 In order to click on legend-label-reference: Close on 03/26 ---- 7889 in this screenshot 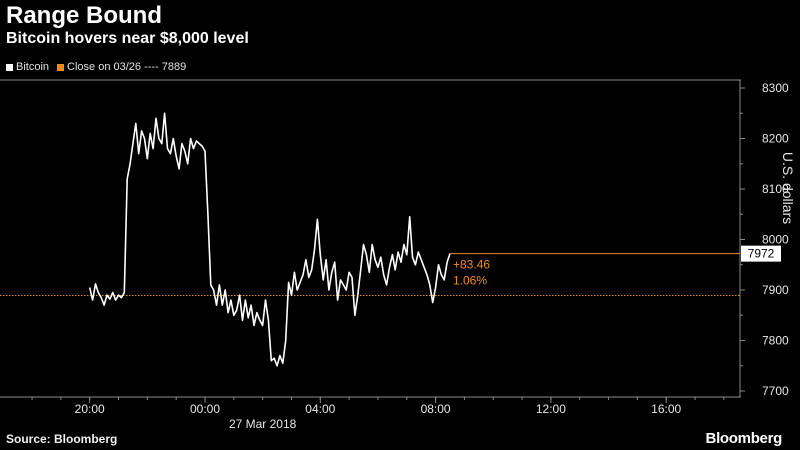, I will do `click(127, 67)`.